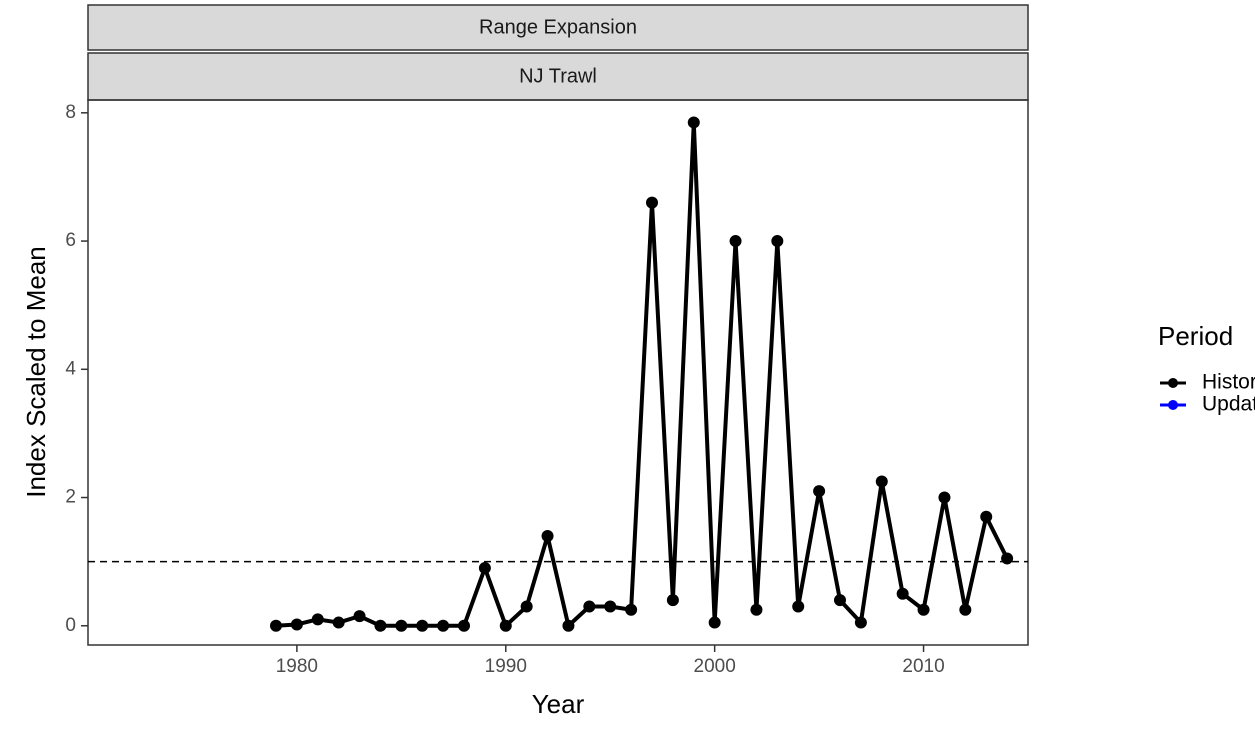 Image resolution: width=1255 pixels, height=736 pixels. Describe the element at coordinates (70, 368) in the screenshot. I see `y-tick-label: 4` at that location.